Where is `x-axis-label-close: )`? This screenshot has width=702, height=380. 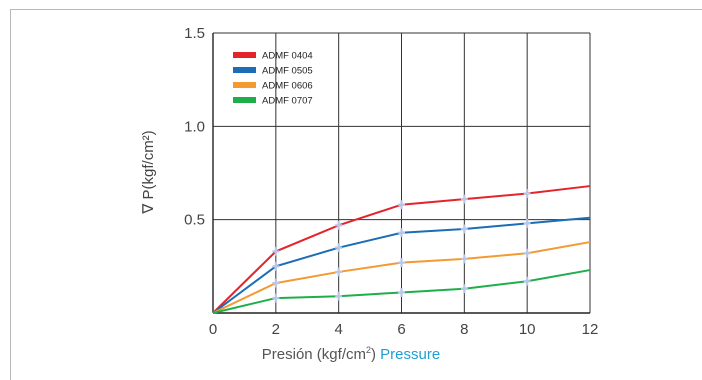
x-axis-label-close: ) is located at coordinates (373, 354).